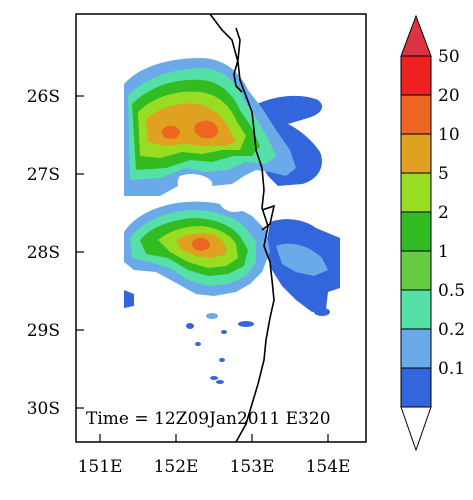 The image size is (473, 500). Describe the element at coordinates (43, 175) in the screenshot. I see `lat-label-27s: 27S` at that location.